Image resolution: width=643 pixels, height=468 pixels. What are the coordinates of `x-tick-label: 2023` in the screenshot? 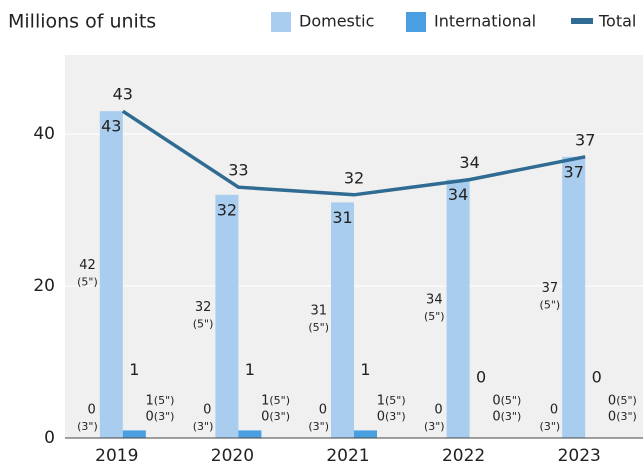 It's located at (579, 456).